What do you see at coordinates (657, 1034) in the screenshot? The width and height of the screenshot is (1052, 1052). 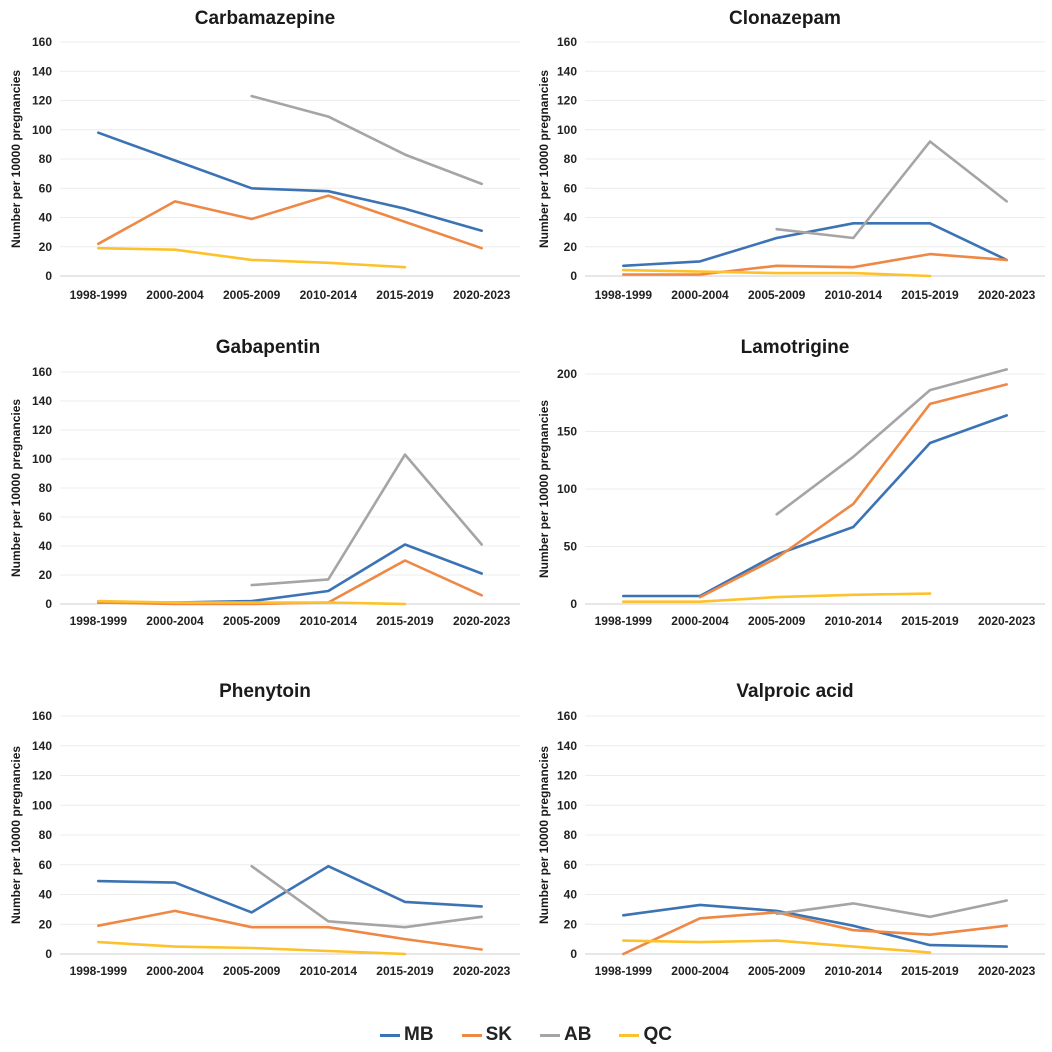 I see `legend-label-qc: QC` at bounding box center [657, 1034].